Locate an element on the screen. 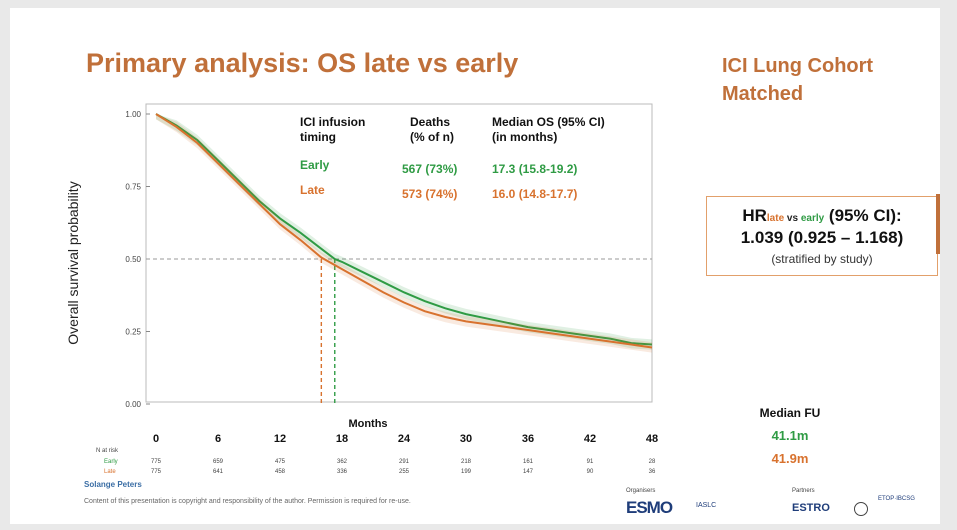  hr-suffix: (95% CI): is located at coordinates (863, 215).